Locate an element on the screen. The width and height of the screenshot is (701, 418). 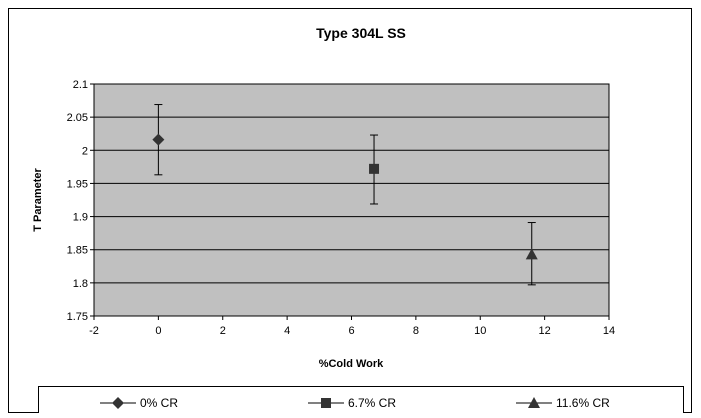
y-axis-label: T Parameter is located at coordinates (38, 199).